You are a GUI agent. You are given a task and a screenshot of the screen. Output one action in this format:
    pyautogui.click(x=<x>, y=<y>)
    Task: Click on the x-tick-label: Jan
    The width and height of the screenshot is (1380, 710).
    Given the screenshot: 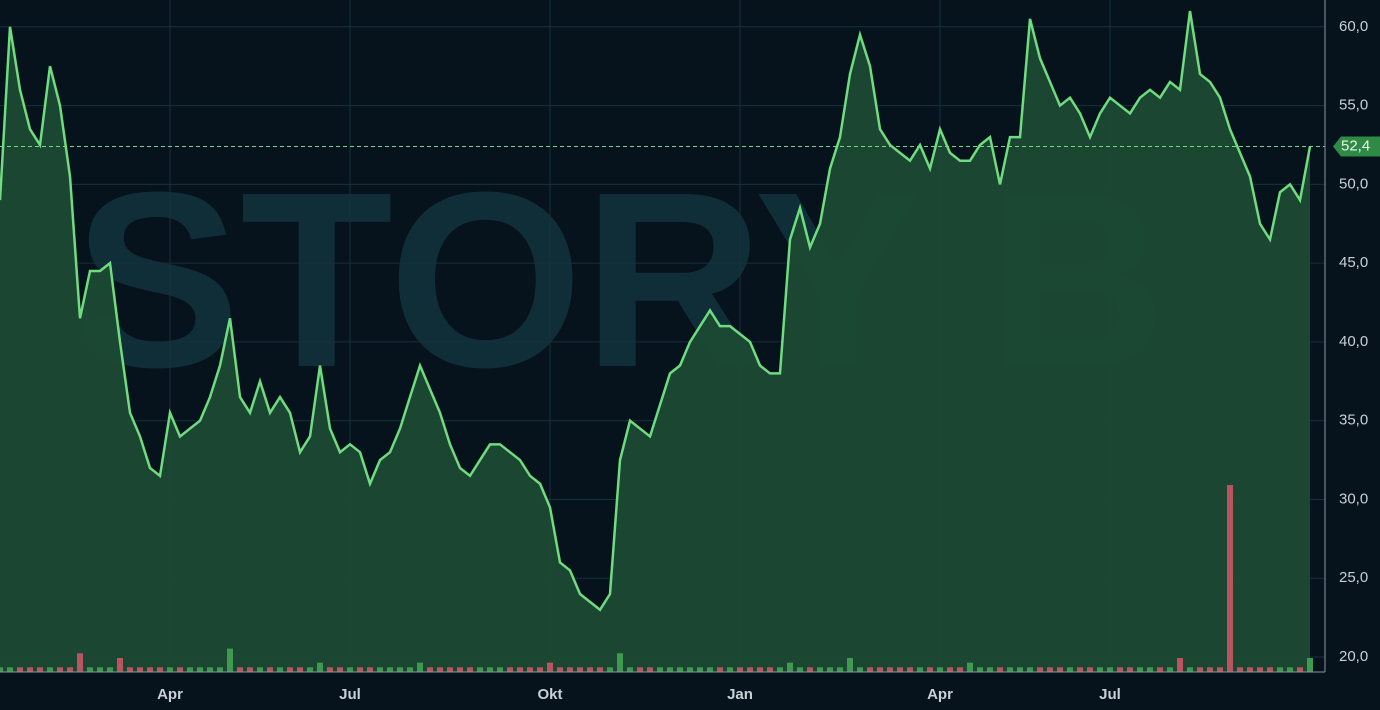 What is the action you would take?
    pyautogui.click(x=740, y=694)
    